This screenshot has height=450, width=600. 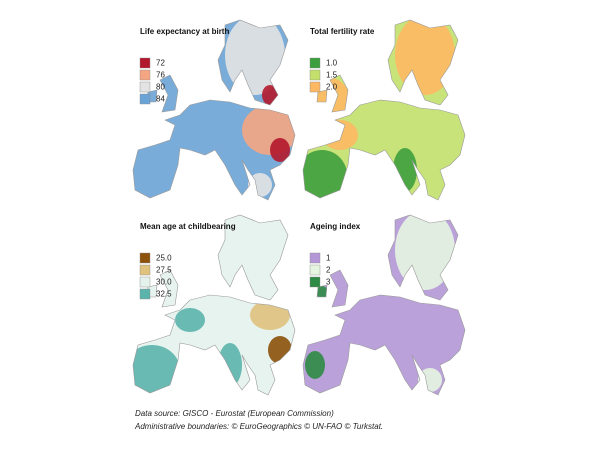 What do you see at coordinates (160, 75) in the screenshot?
I see `legend-label: 76` at bounding box center [160, 75].